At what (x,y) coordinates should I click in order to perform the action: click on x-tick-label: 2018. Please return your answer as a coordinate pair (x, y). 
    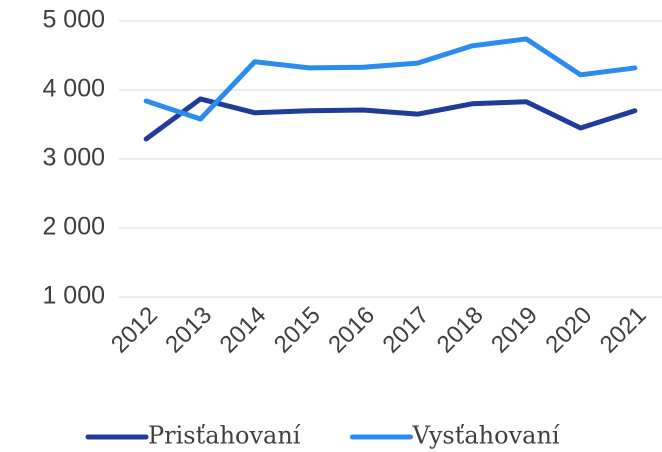
    Looking at the image, I should click on (460, 330).